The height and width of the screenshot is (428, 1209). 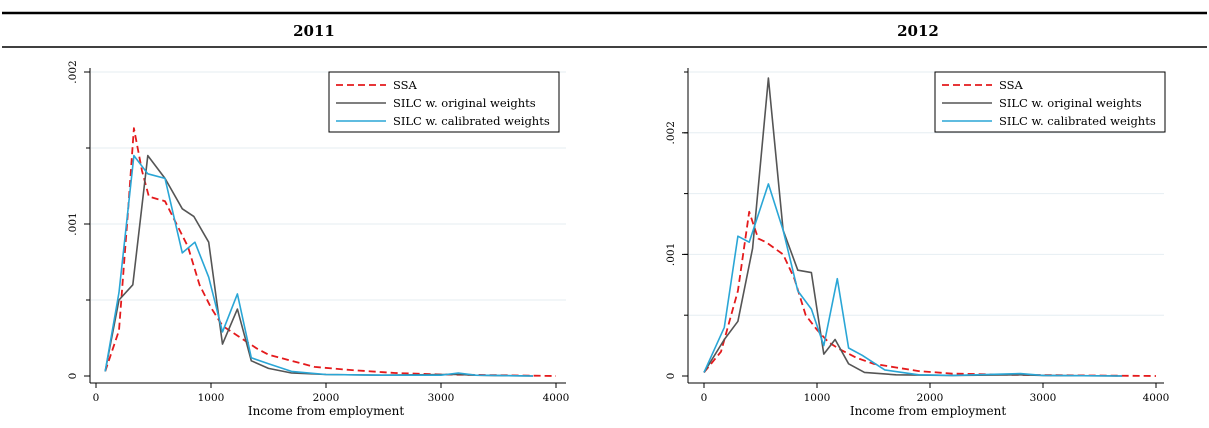 I want to click on panel-title-right: 2012, so click(x=918, y=31).